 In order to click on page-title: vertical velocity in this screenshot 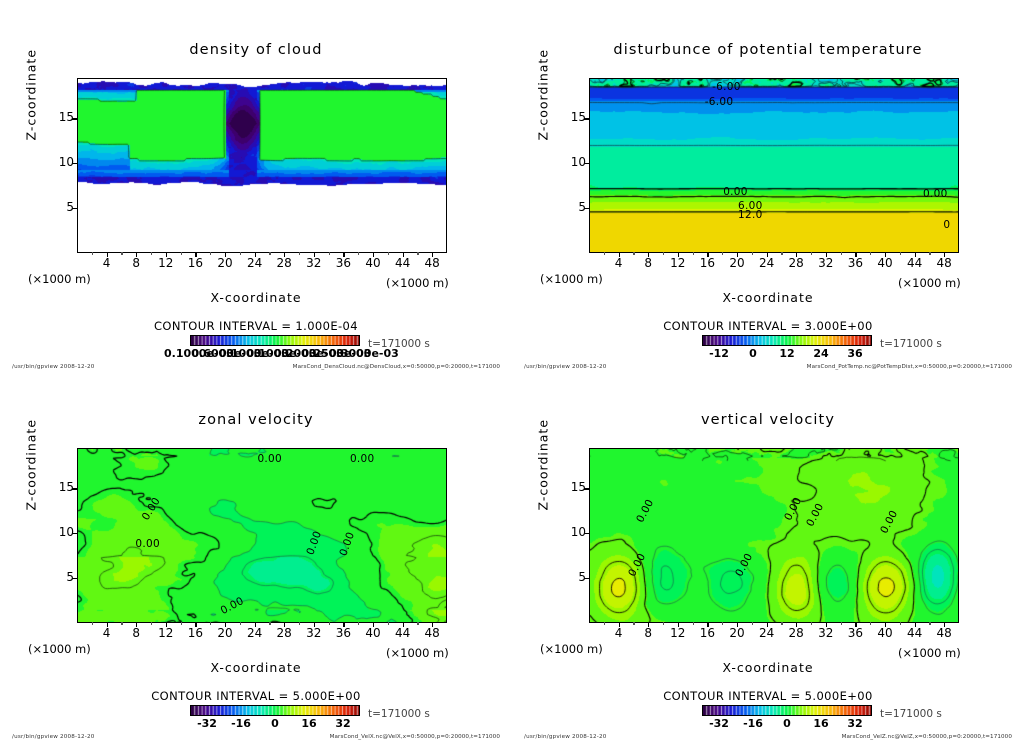, I will do `click(768, 420)`.